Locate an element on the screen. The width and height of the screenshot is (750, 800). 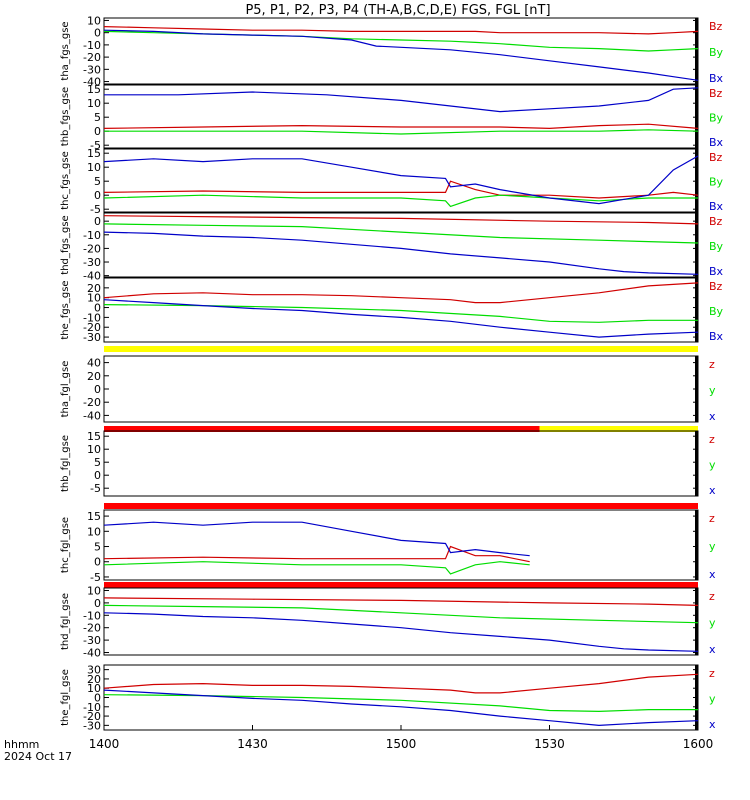
panel-thc_fgl_gse: 15 10 5 0 -5 thc_fgl_gse z y x is located at coordinates (388, 543).